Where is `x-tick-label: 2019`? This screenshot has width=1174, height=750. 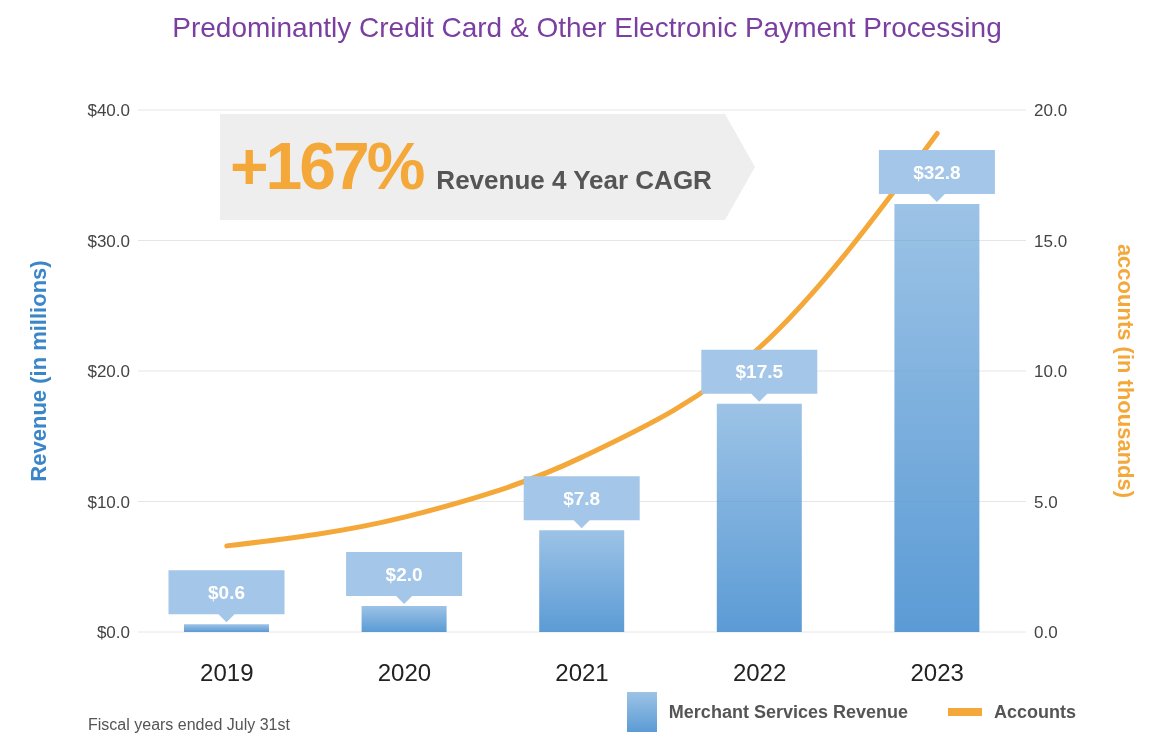 x-tick-label: 2019 is located at coordinates (227, 673).